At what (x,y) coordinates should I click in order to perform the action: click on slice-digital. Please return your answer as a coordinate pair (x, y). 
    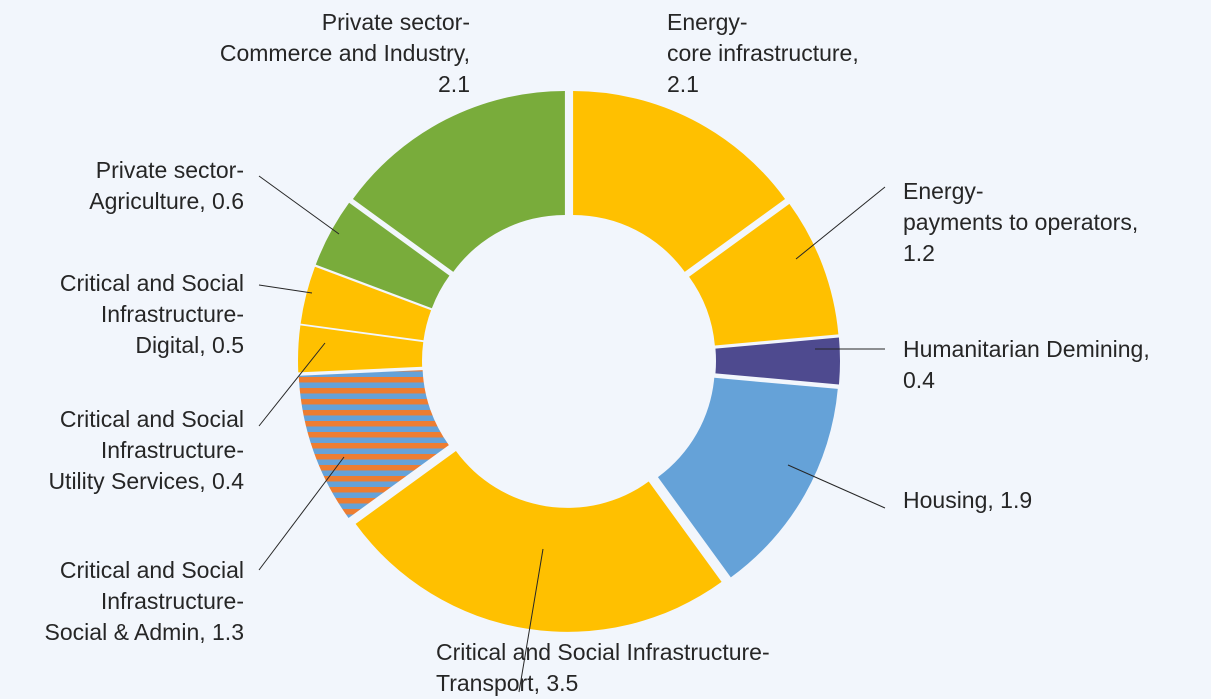
    Looking at the image, I should click on (366, 303).